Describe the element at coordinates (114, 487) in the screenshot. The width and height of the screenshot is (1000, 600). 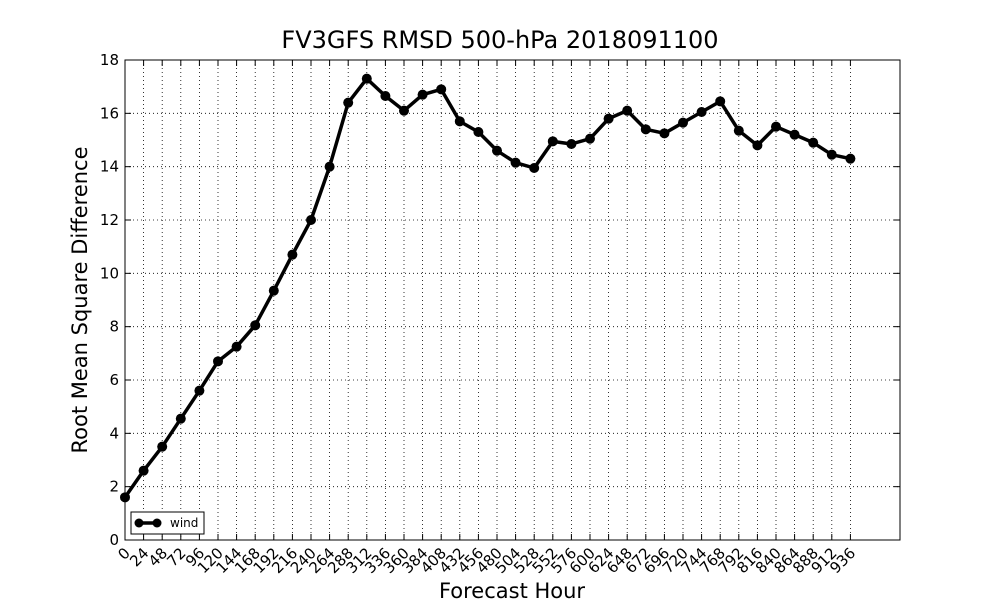
I see `y-tick-label: 2` at that location.